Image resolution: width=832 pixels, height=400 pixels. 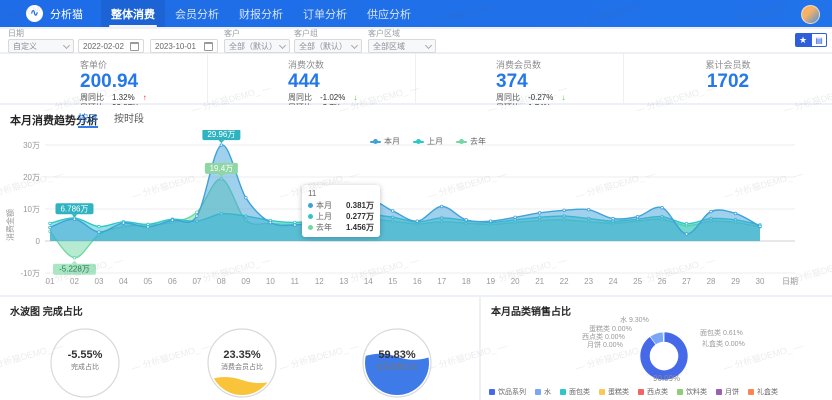 What do you see at coordinates (41, 46) in the screenshot?
I see `date-preset-select: 自定义` at bounding box center [41, 46].